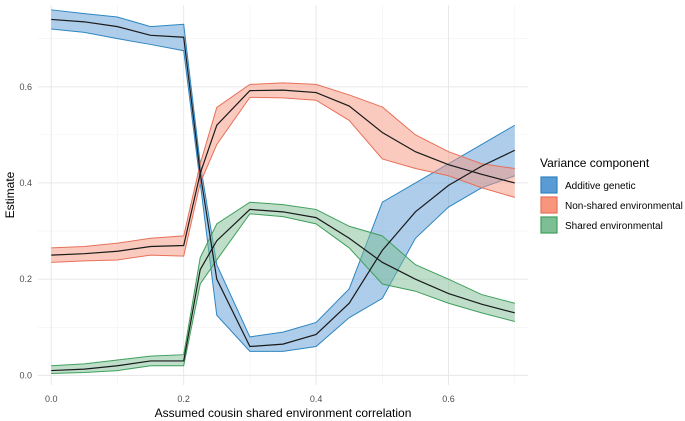 The height and width of the screenshot is (421, 685). Describe the element at coordinates (316, 399) in the screenshot. I see `x-tick-label: 0.4` at that location.